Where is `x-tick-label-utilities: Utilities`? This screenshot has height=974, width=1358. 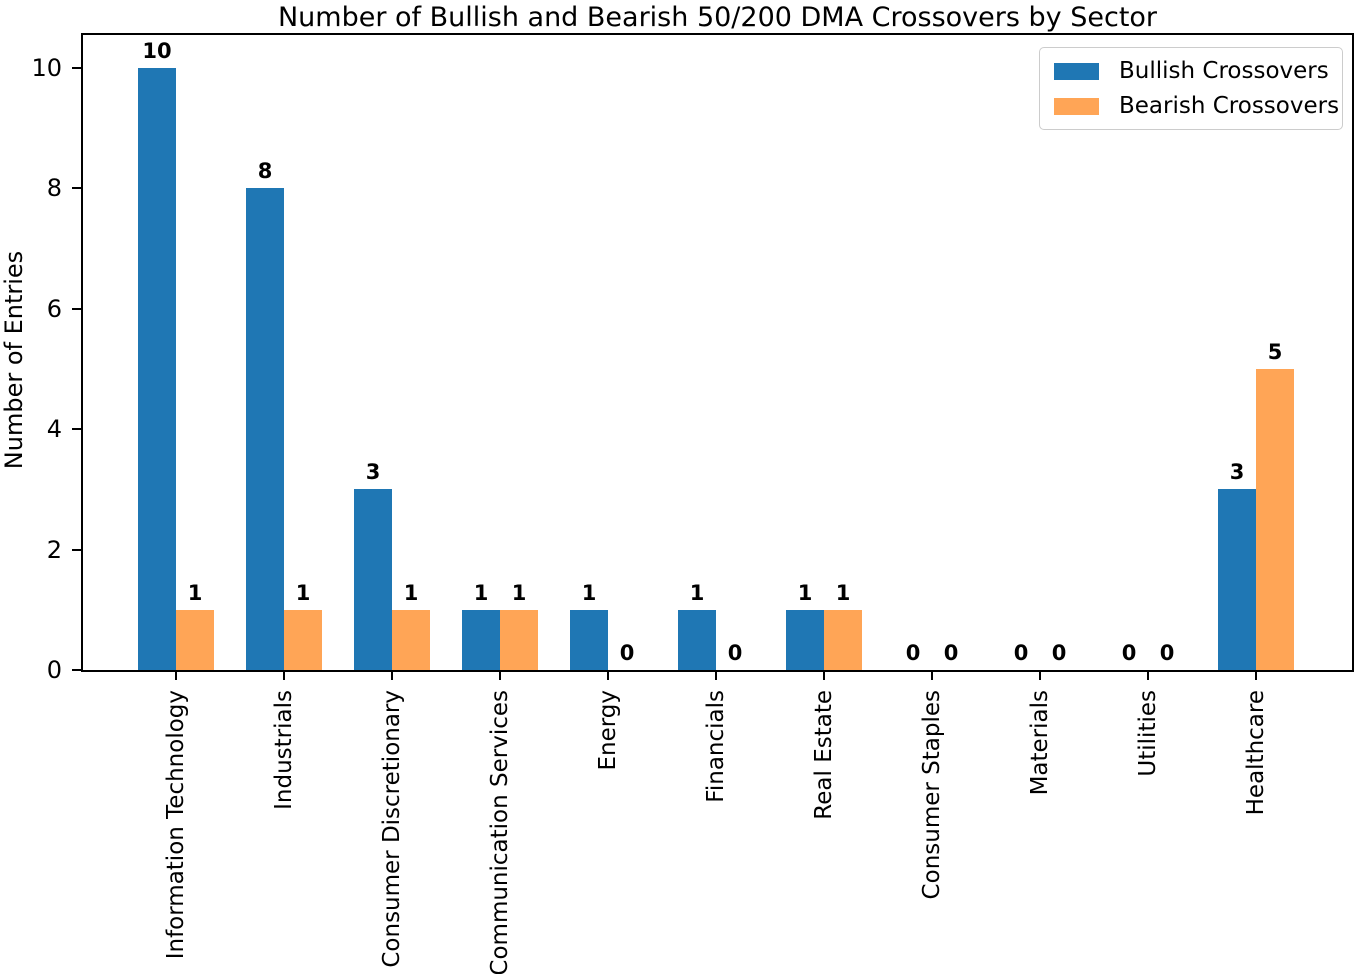 x-tick-label-utilities: Utilities is located at coordinates (1148, 733).